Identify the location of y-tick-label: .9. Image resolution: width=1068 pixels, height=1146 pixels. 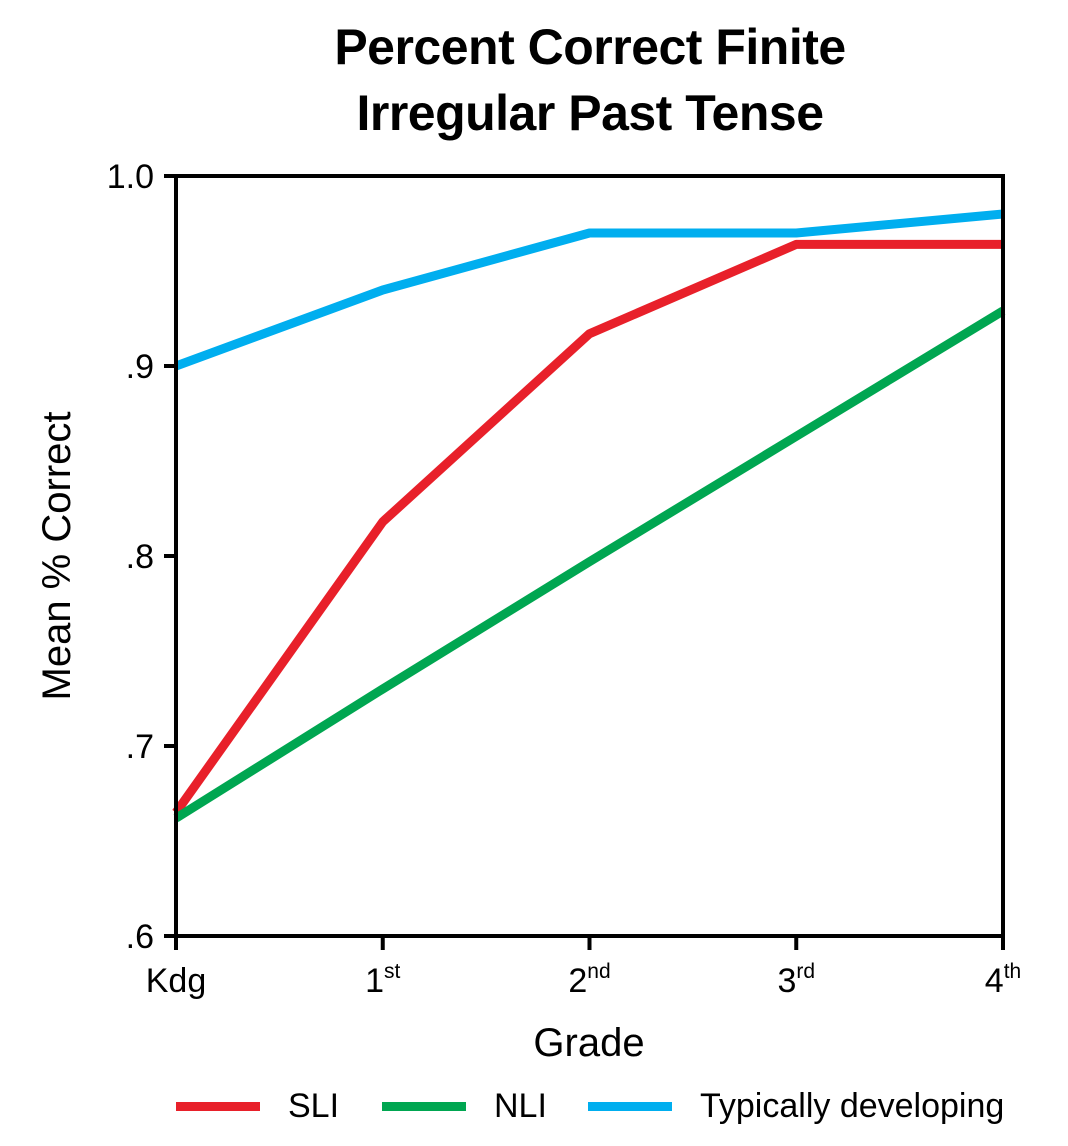
(140, 367).